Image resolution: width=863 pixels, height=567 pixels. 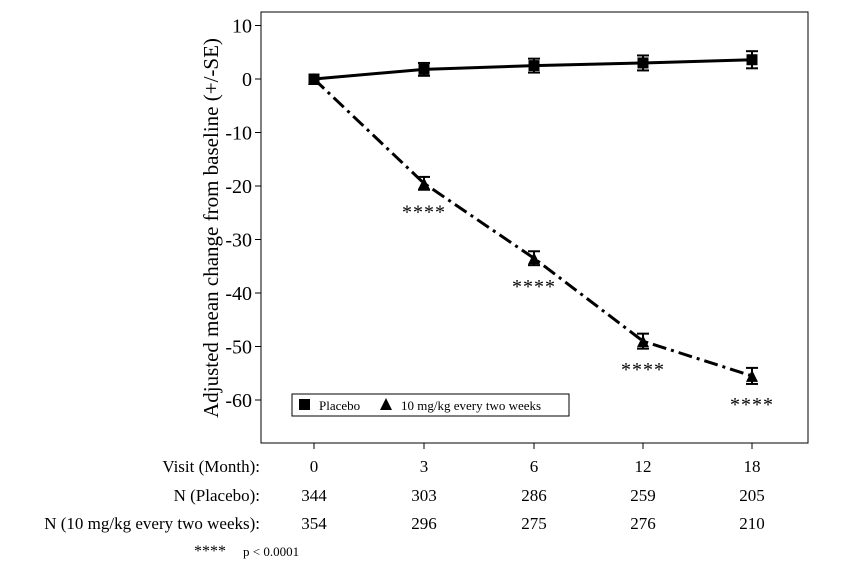 I want to click on table-cell: 296, so click(x=424, y=523).